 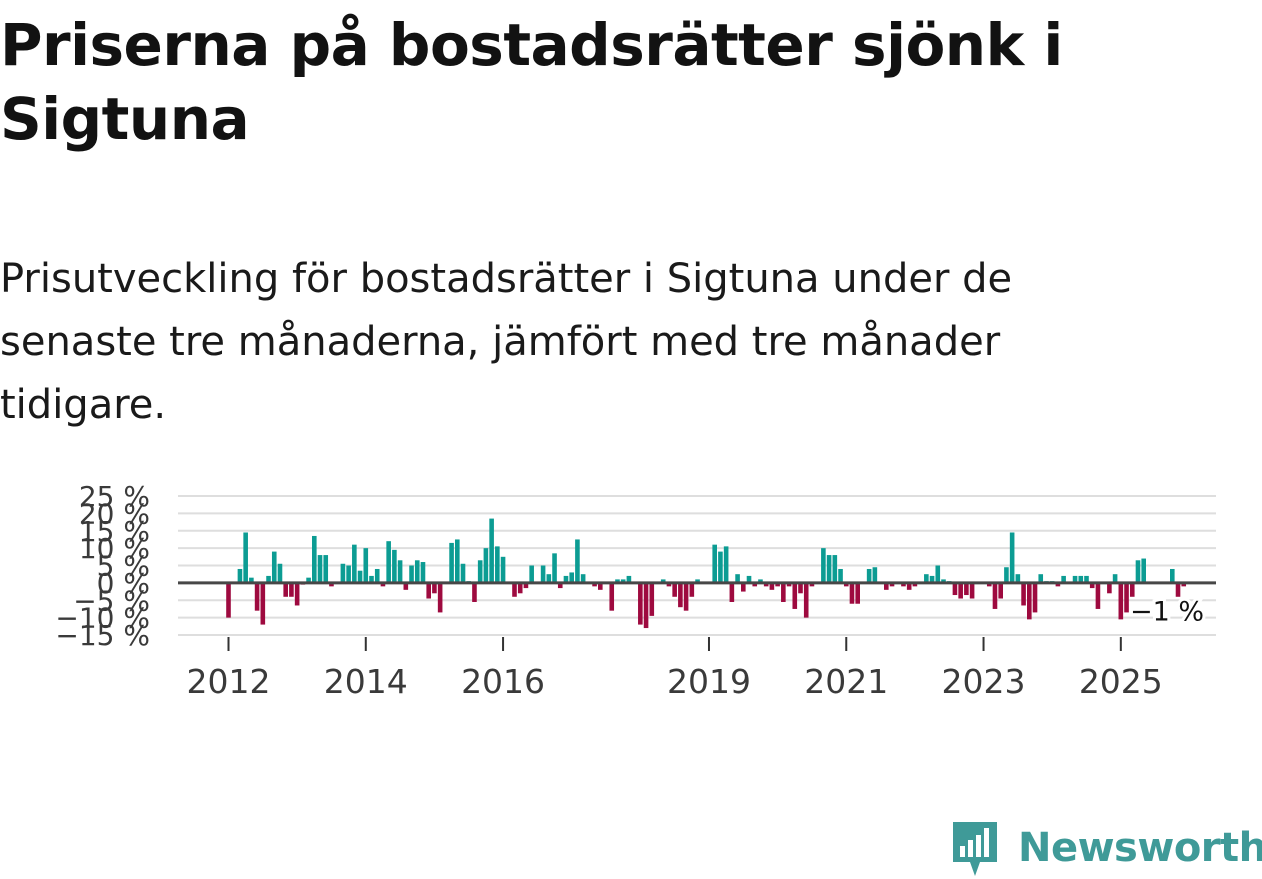 I want to click on newsworthy-logo-text: Newsworthy, so click(x=1140, y=848).